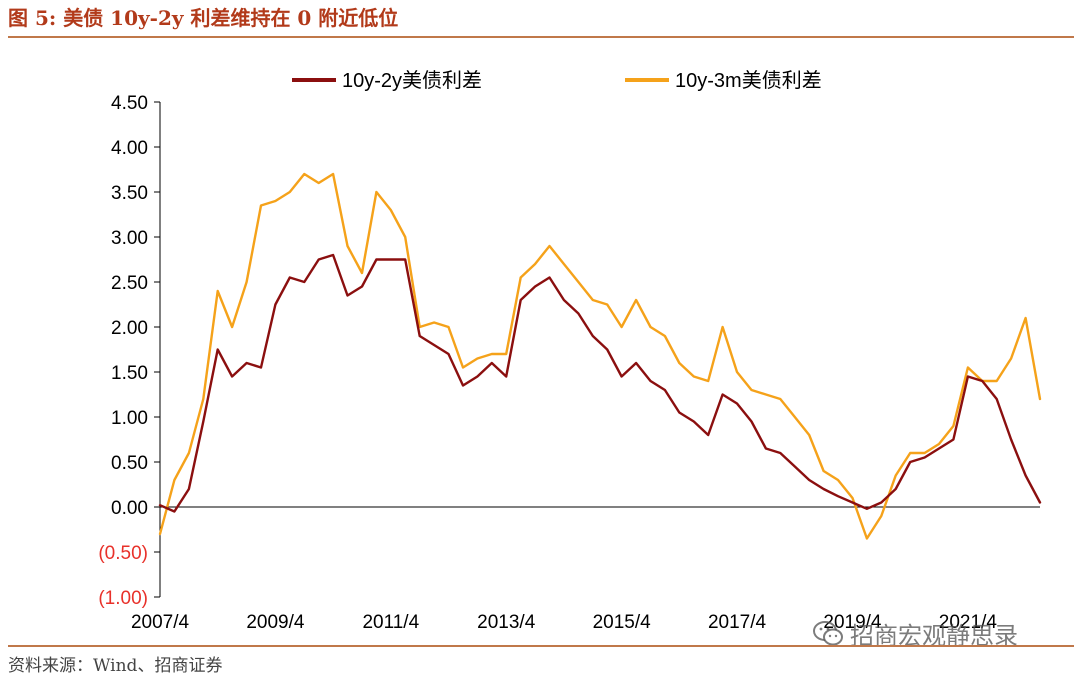  Describe the element at coordinates (541, 646) in the screenshot. I see `source-divider` at that location.